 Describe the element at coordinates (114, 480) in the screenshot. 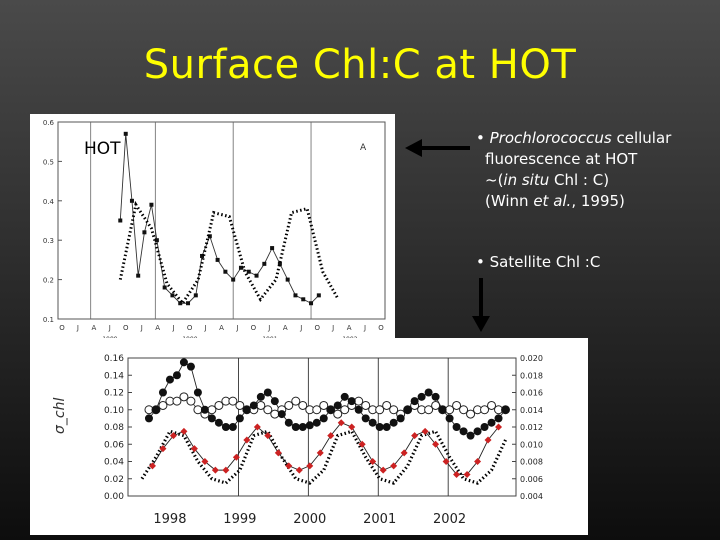

I see `y-tick-label-left: 0.02` at that location.